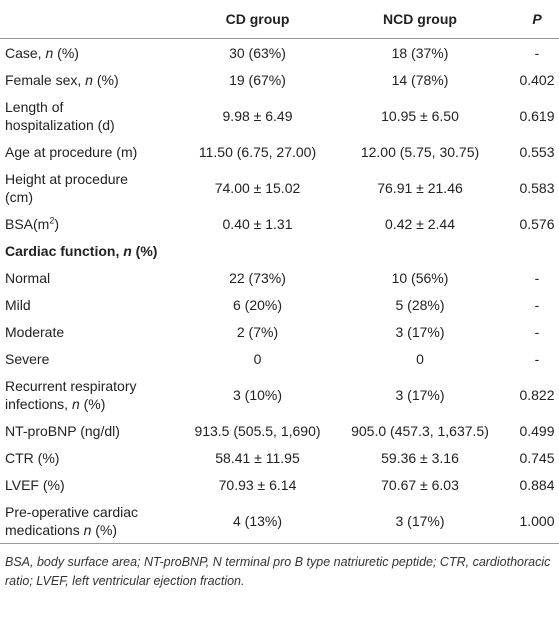  Describe the element at coordinates (537, 115) in the screenshot. I see `p-value: 0.619` at that location.